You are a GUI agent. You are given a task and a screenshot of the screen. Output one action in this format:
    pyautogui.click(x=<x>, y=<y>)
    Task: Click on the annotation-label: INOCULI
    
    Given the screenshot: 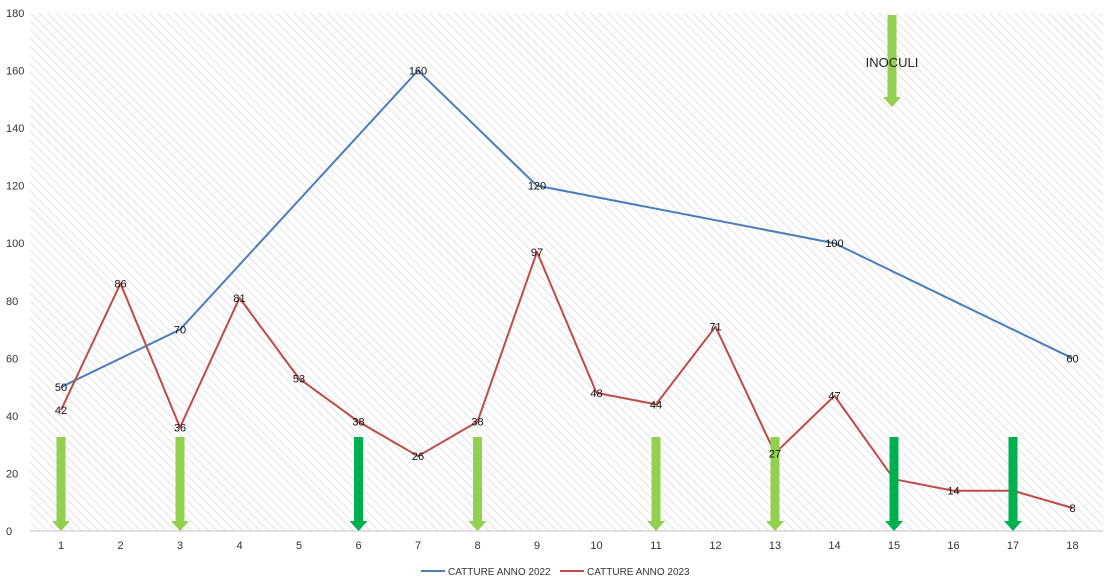 What is the action you would take?
    pyautogui.click(x=892, y=62)
    